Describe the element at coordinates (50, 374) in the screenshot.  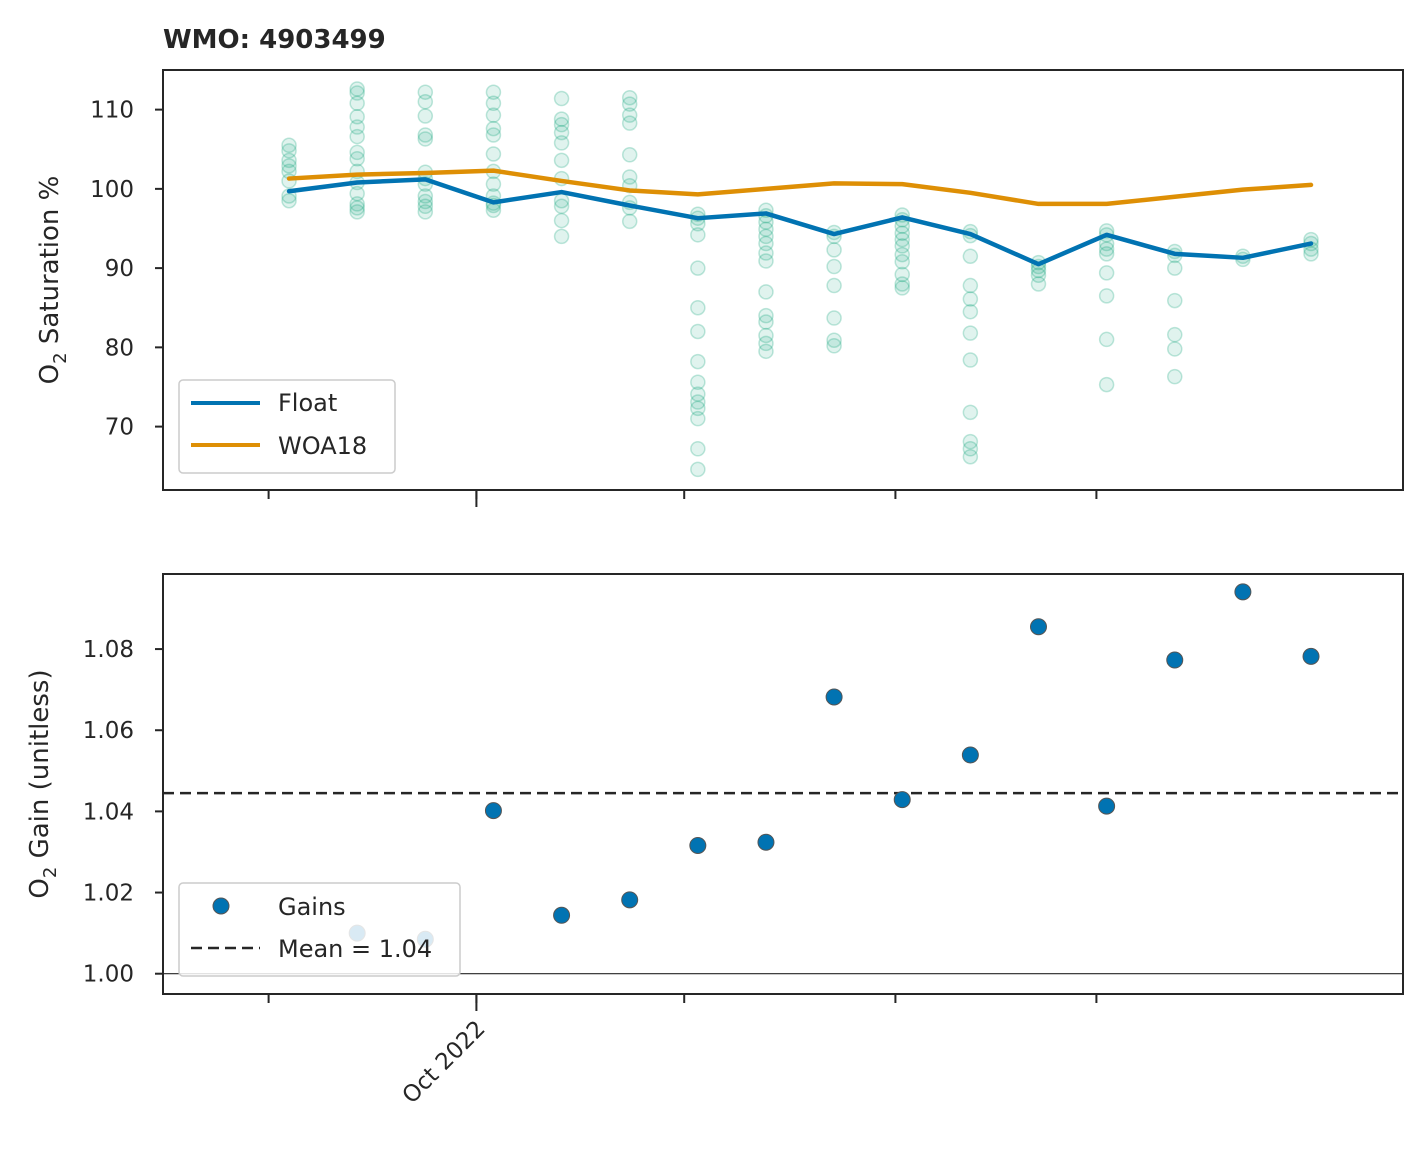
I see `top-ylabel-main: O` at that location.